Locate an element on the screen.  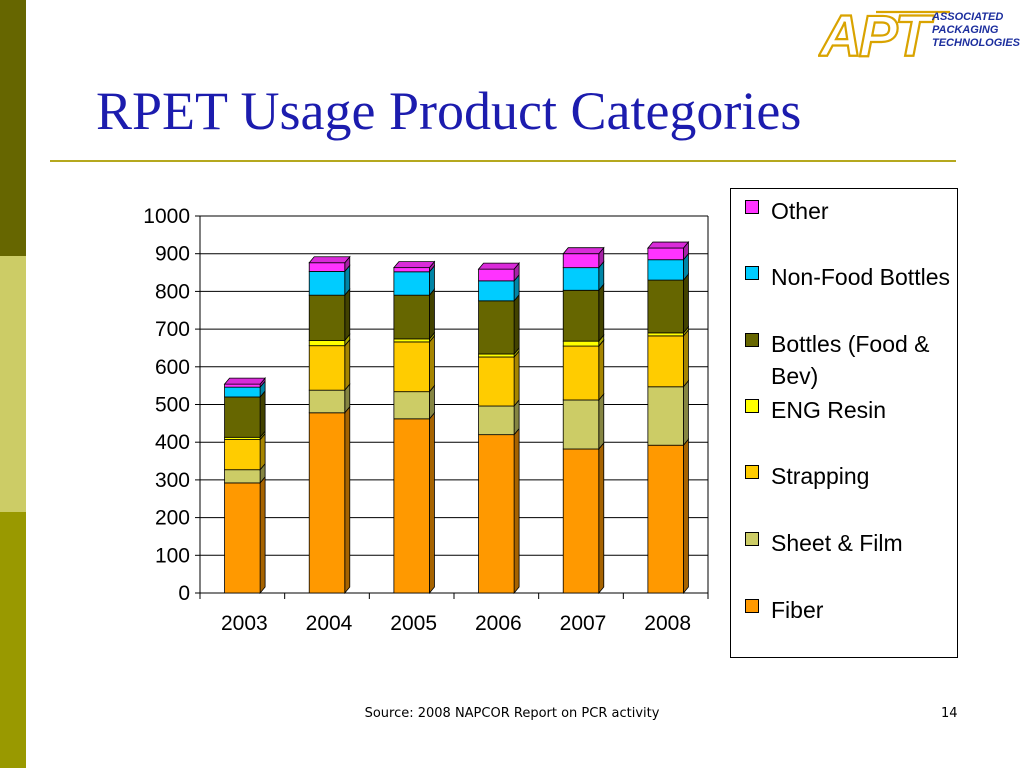
bar-2003-bottles-food-bev- is located at coordinates (242, 417).